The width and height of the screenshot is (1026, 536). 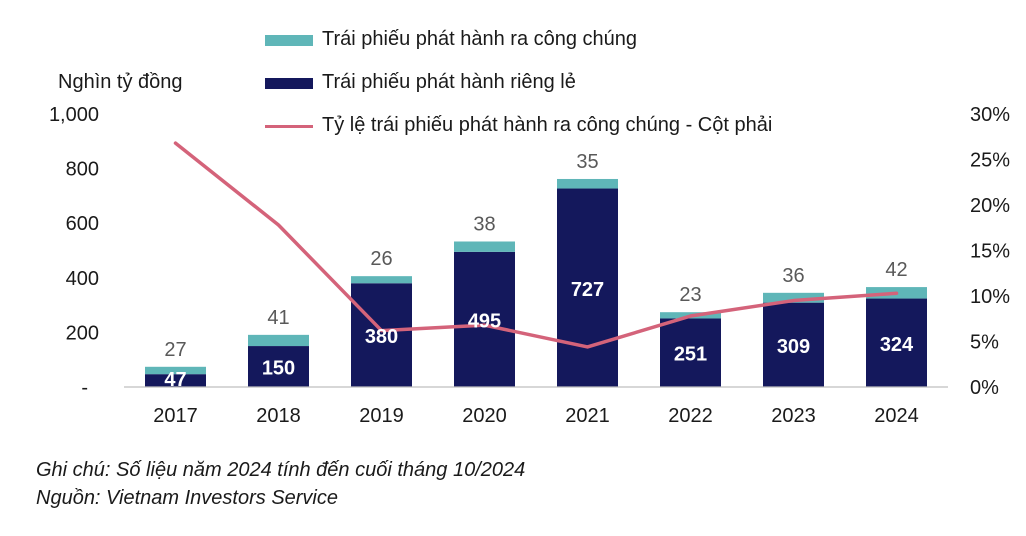 What do you see at coordinates (990, 252) in the screenshot?
I see `y2-tick-label: 15%` at bounding box center [990, 252].